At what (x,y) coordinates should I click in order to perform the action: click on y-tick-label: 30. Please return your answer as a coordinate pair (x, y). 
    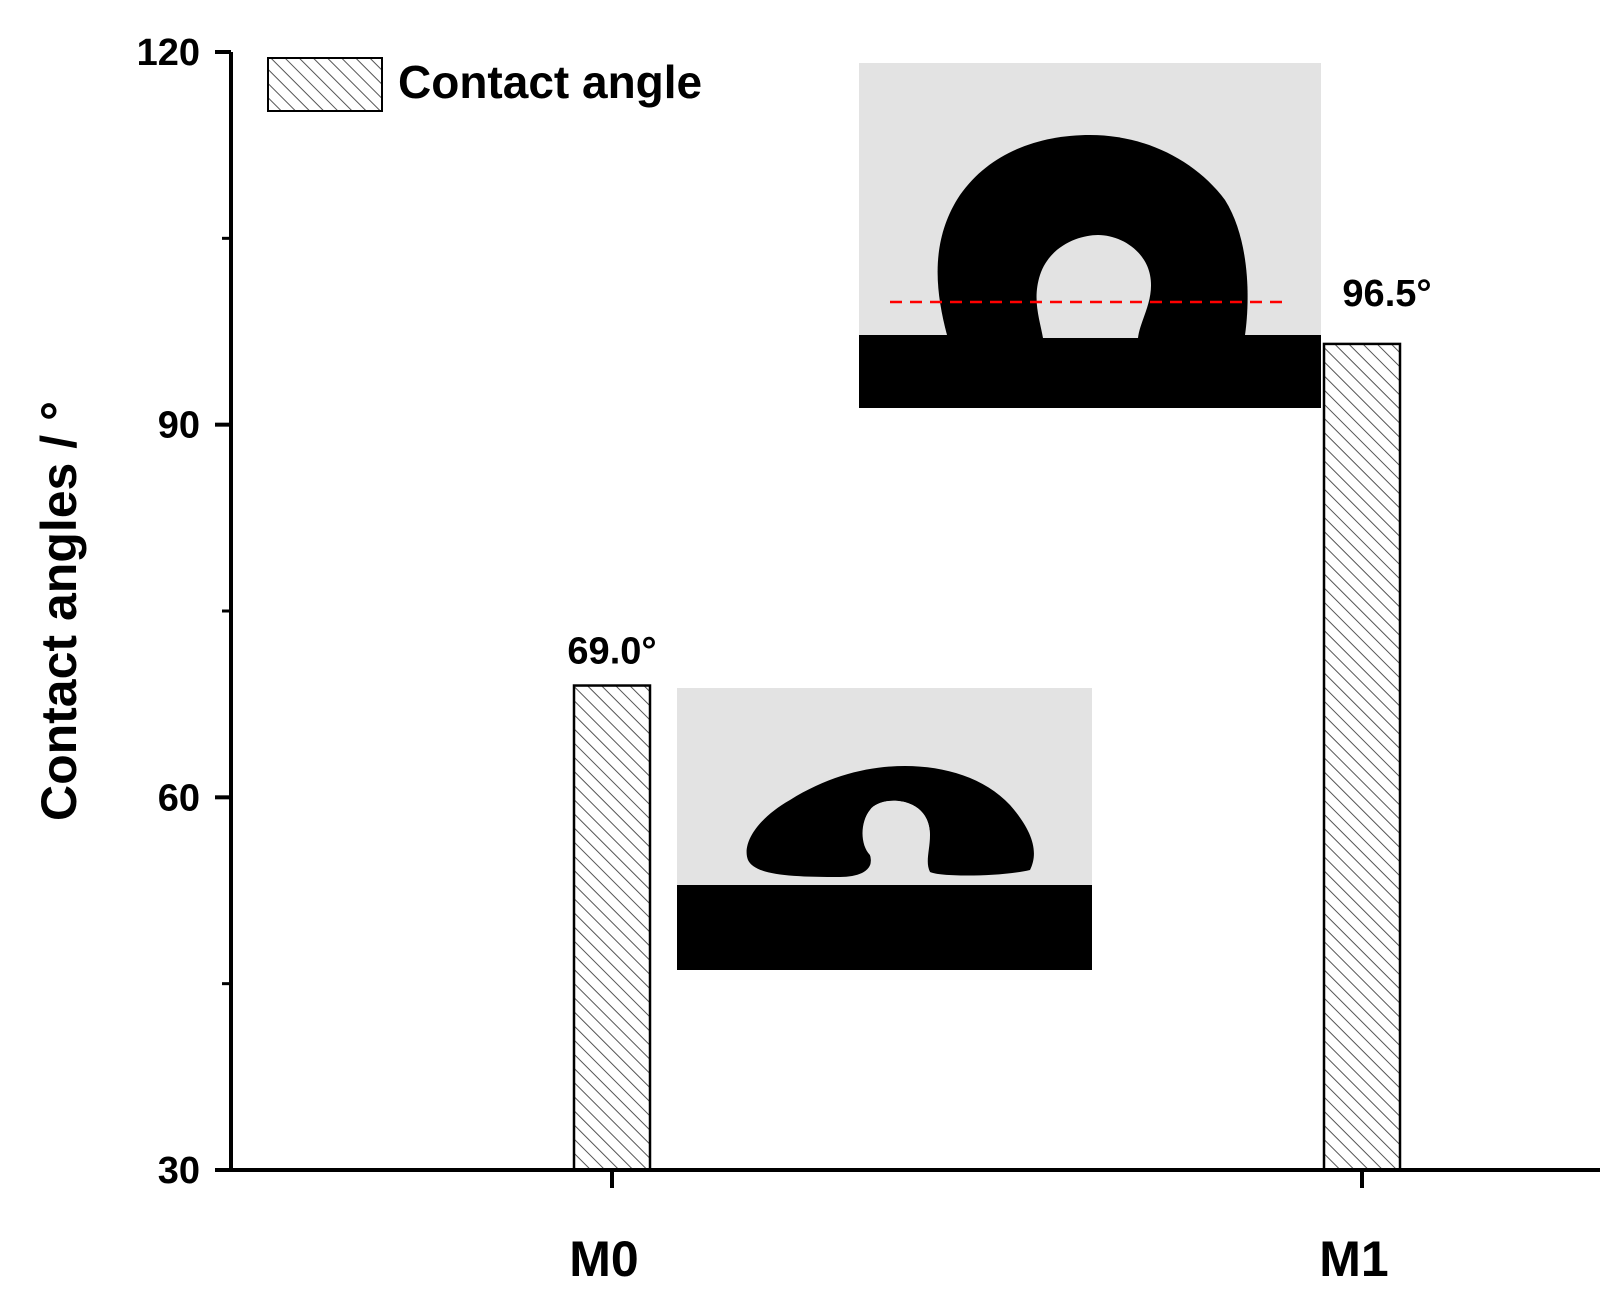
    Looking at the image, I should click on (179, 1171).